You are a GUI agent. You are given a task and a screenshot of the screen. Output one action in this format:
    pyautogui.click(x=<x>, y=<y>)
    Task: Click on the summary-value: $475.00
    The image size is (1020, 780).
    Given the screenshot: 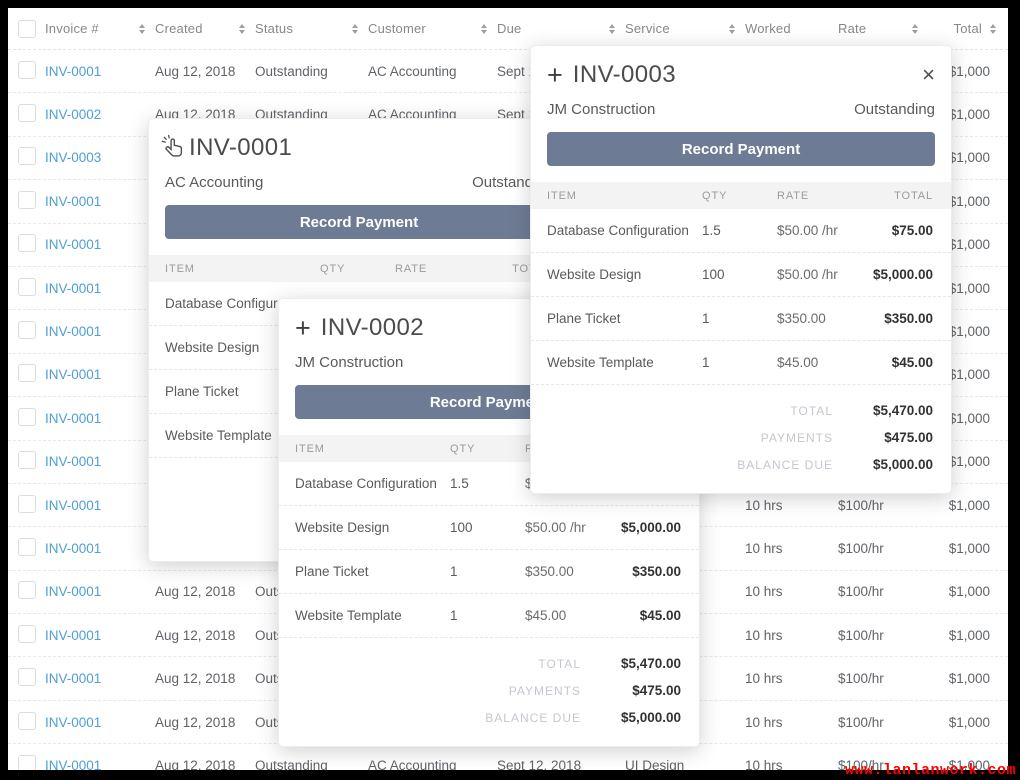 What is the action you would take?
    pyautogui.click(x=908, y=437)
    